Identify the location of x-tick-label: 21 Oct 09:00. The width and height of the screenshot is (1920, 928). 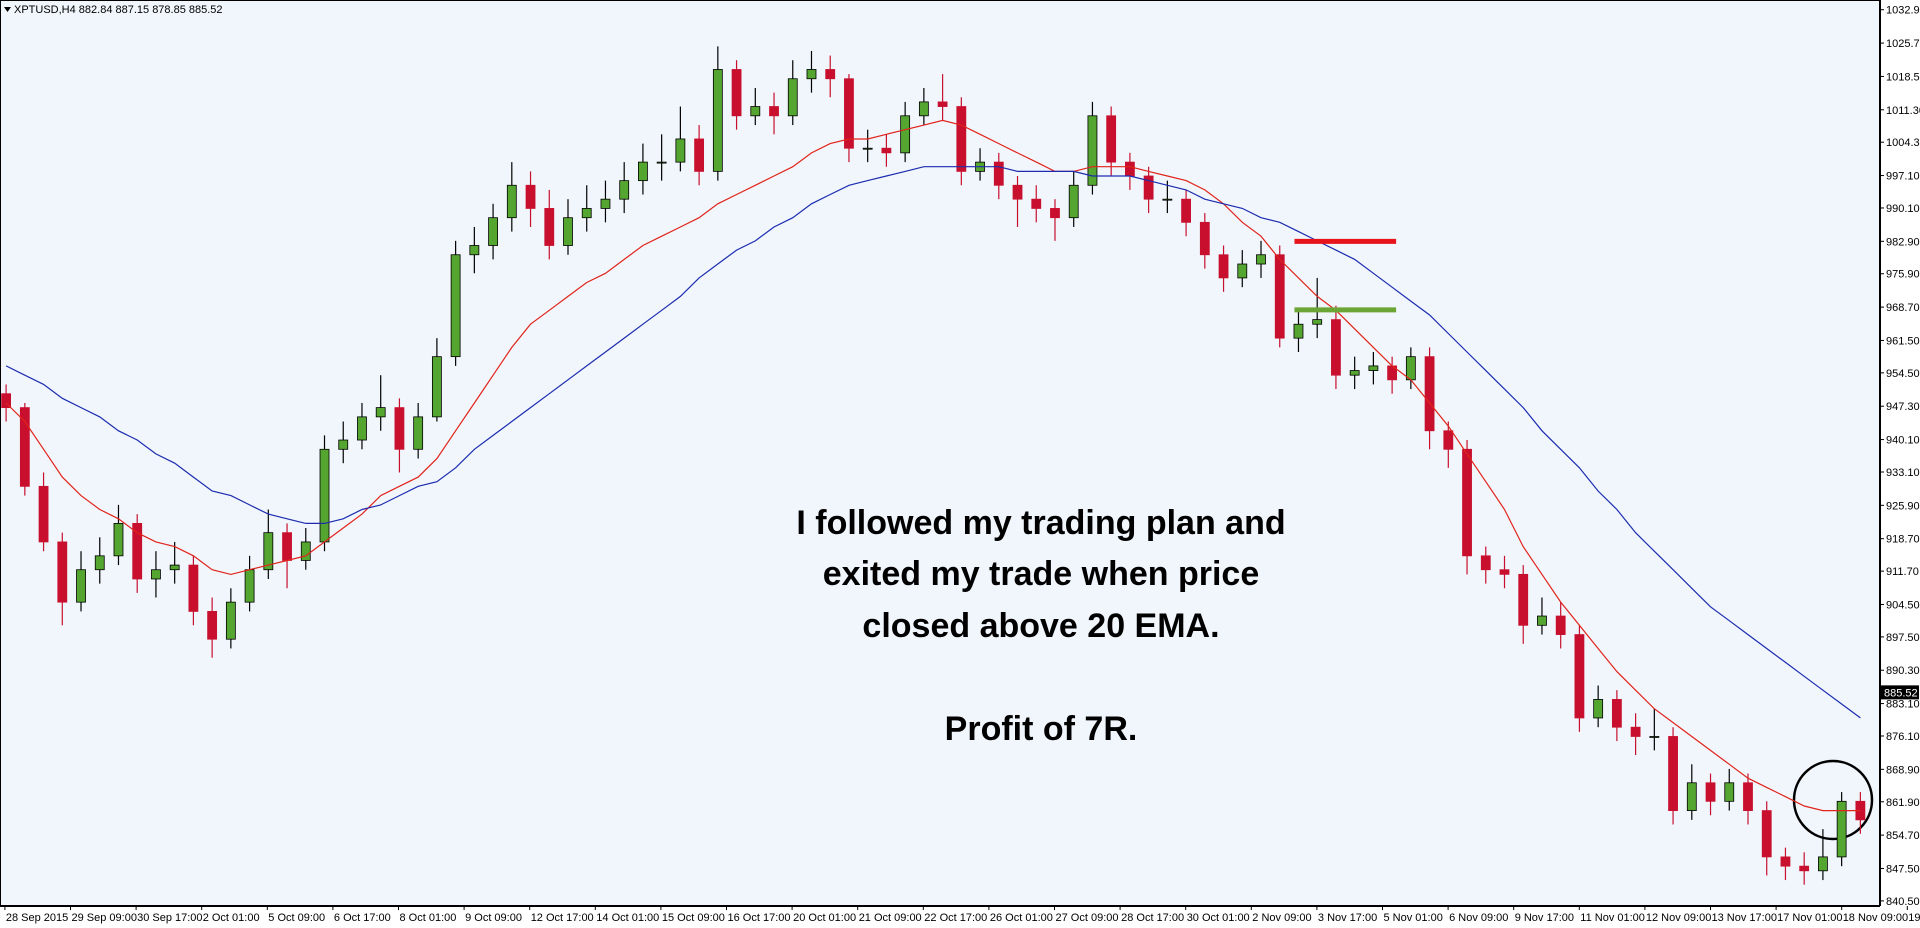
(890, 918).